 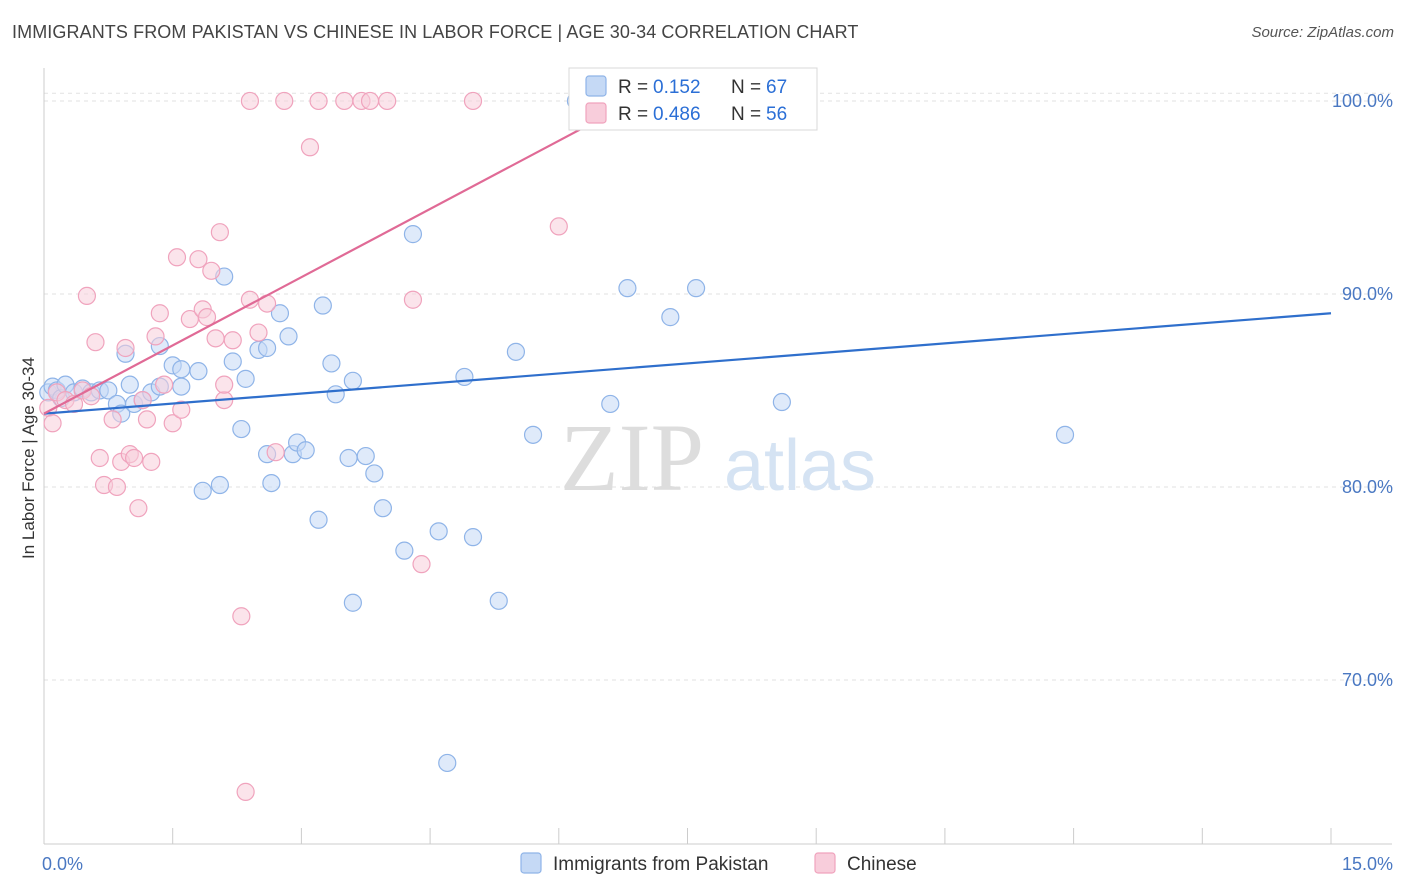 I want to click on legend-swatch-chinese, so click(x=596, y=113).